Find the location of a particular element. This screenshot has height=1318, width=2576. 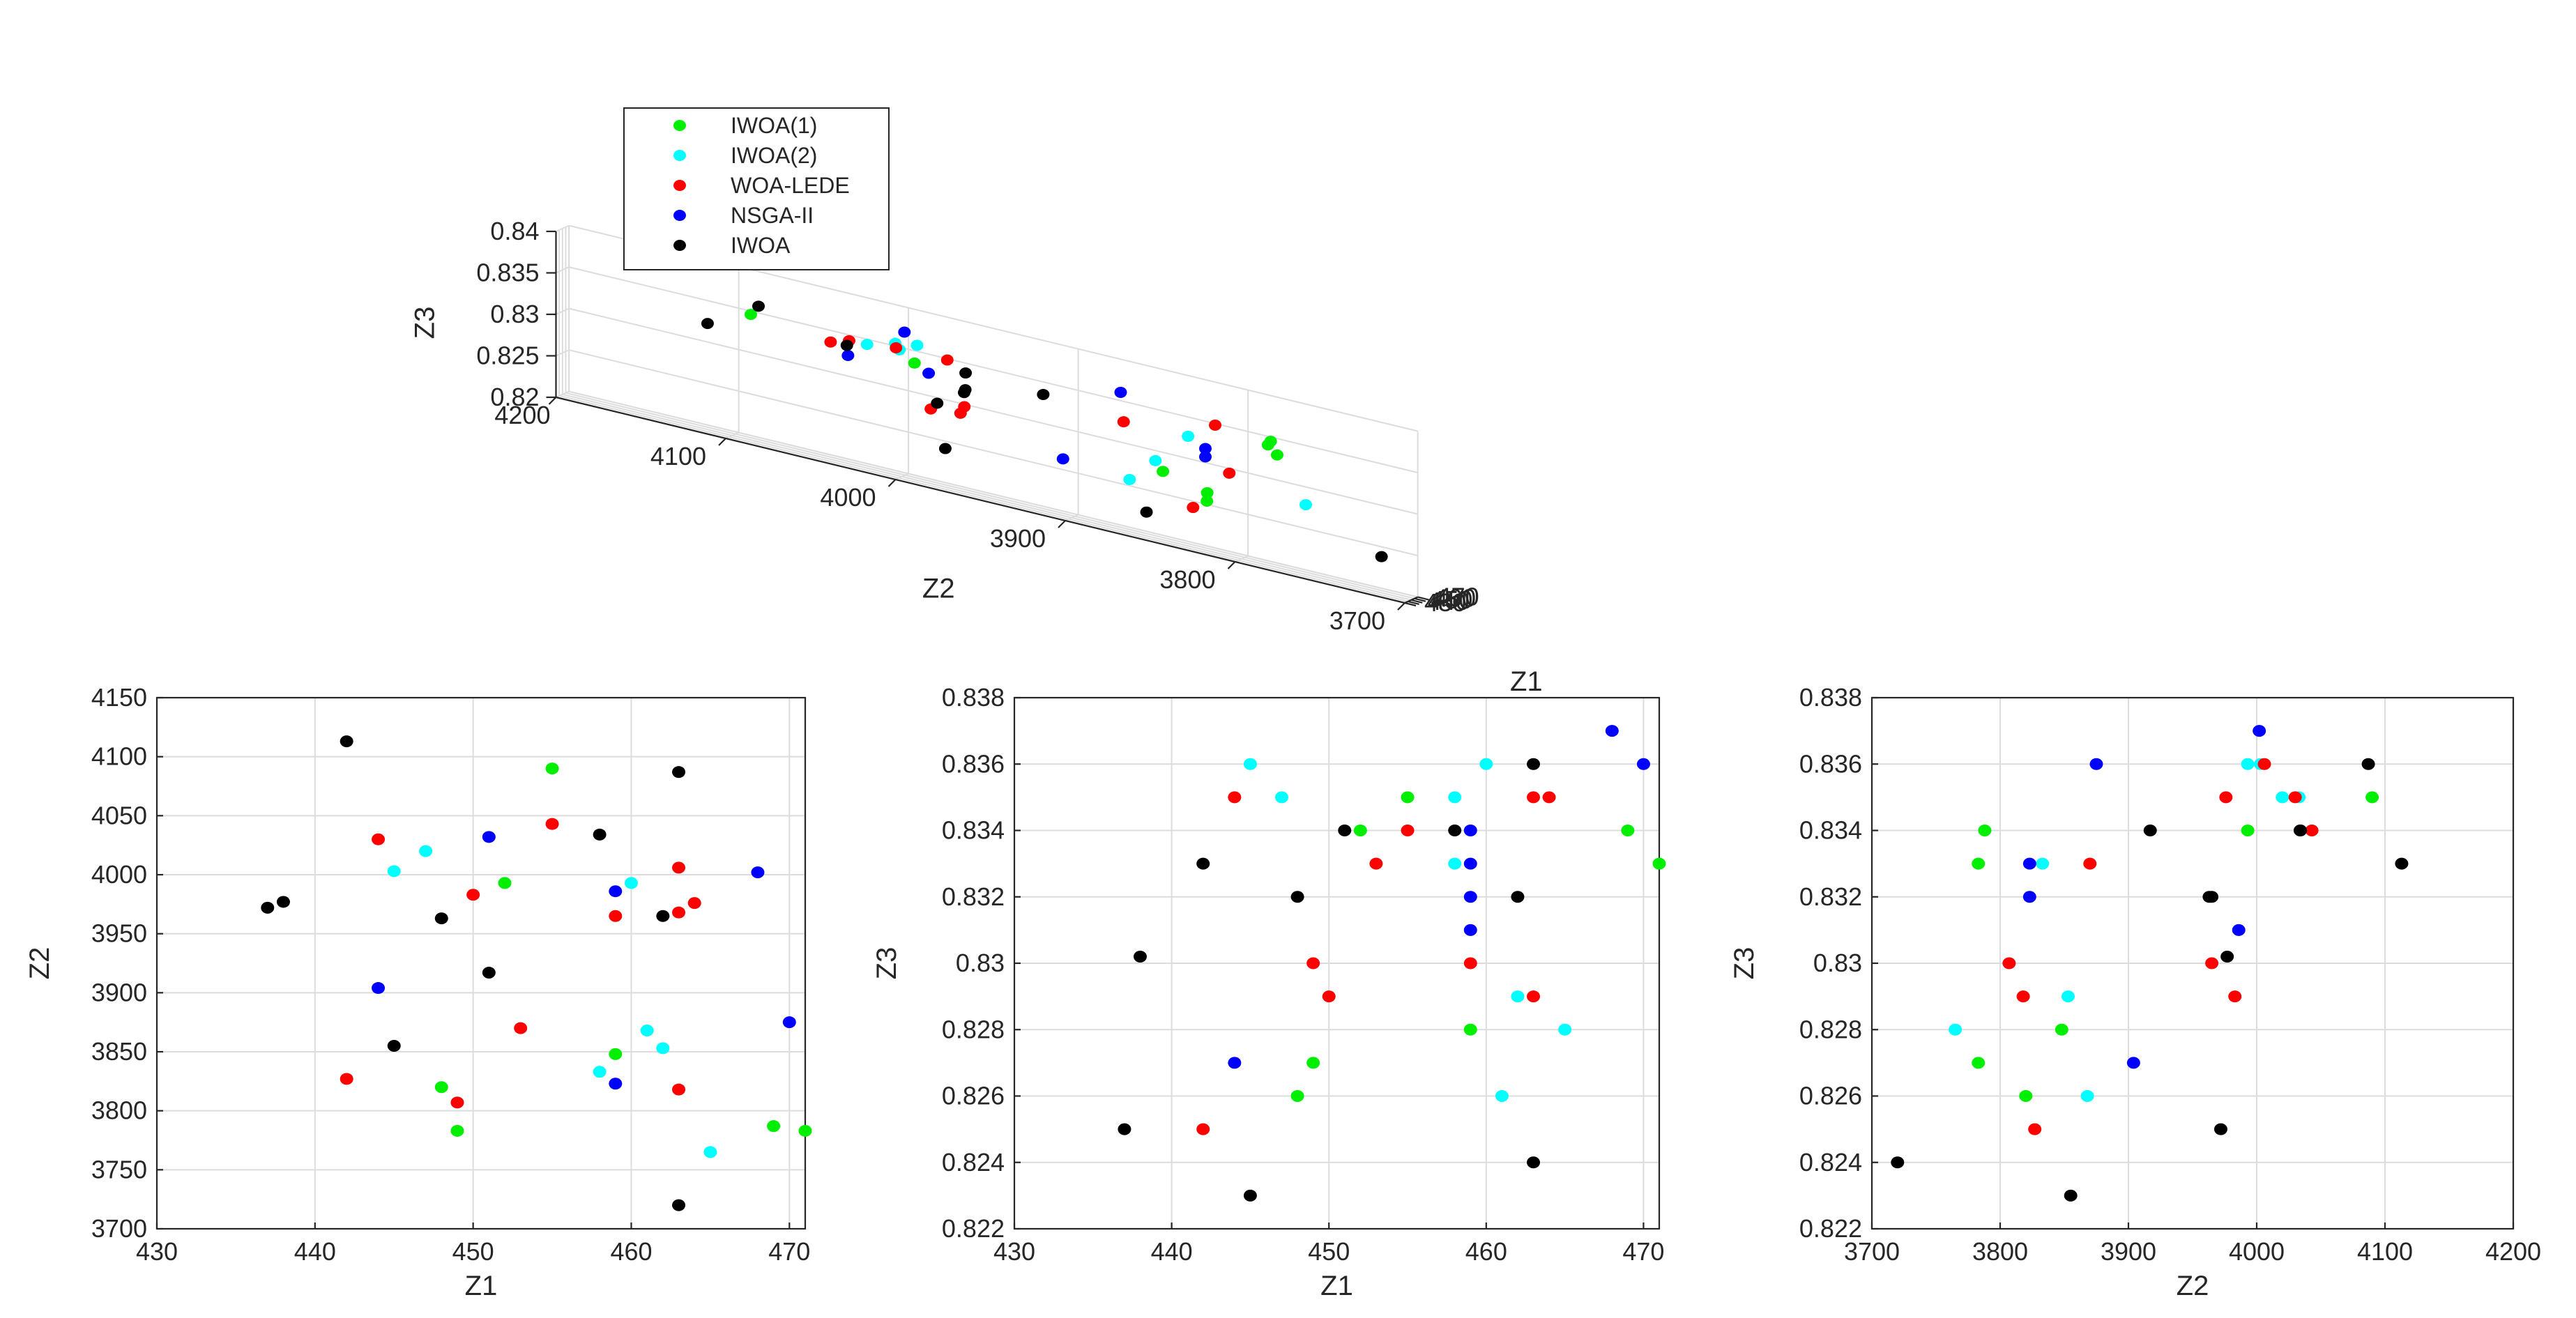

legend-label-iwoa: IWOA is located at coordinates (761, 246).